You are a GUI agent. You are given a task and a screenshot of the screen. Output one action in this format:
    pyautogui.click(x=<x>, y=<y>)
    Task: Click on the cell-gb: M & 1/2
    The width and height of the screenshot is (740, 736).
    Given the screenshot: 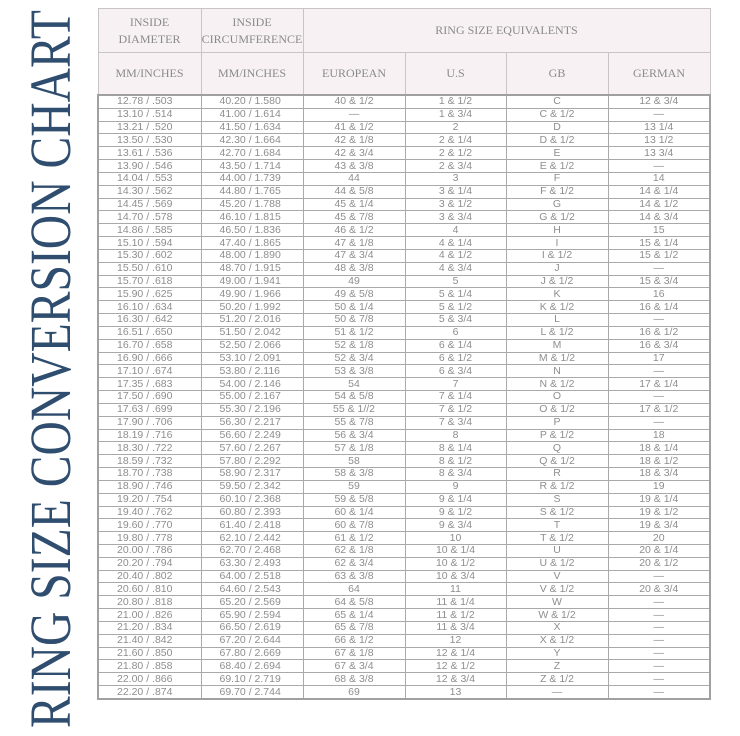 What is the action you would take?
    pyautogui.click(x=557, y=358)
    